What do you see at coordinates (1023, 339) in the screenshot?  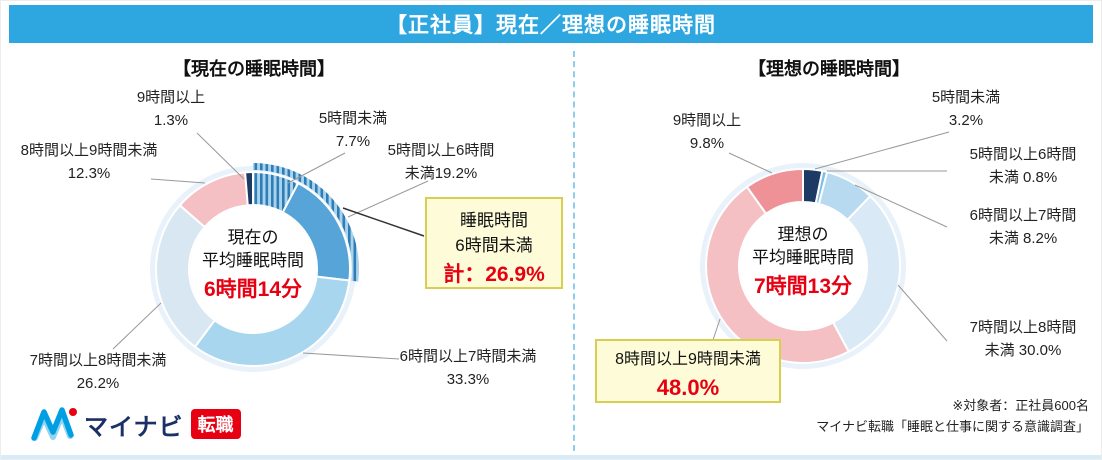 I see `label-ideal-7to8h: 7時間以上8時間 未満 30.0%` at bounding box center [1023, 339].